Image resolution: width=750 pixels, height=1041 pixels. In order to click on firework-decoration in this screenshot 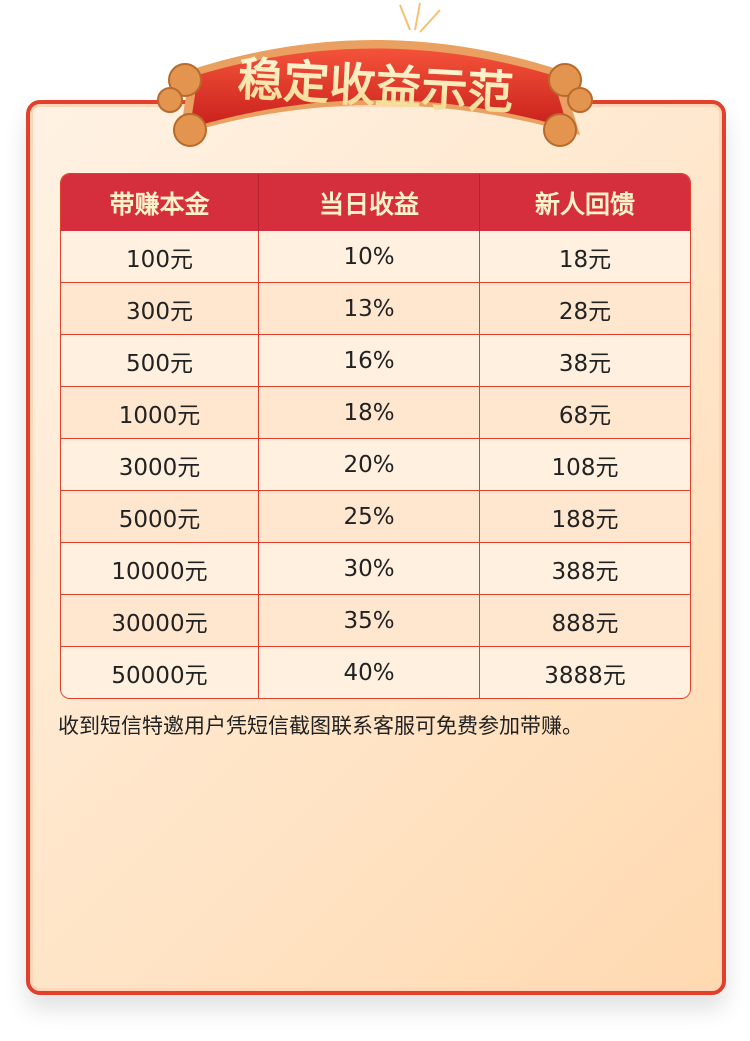, I will do `click(420, 17)`.